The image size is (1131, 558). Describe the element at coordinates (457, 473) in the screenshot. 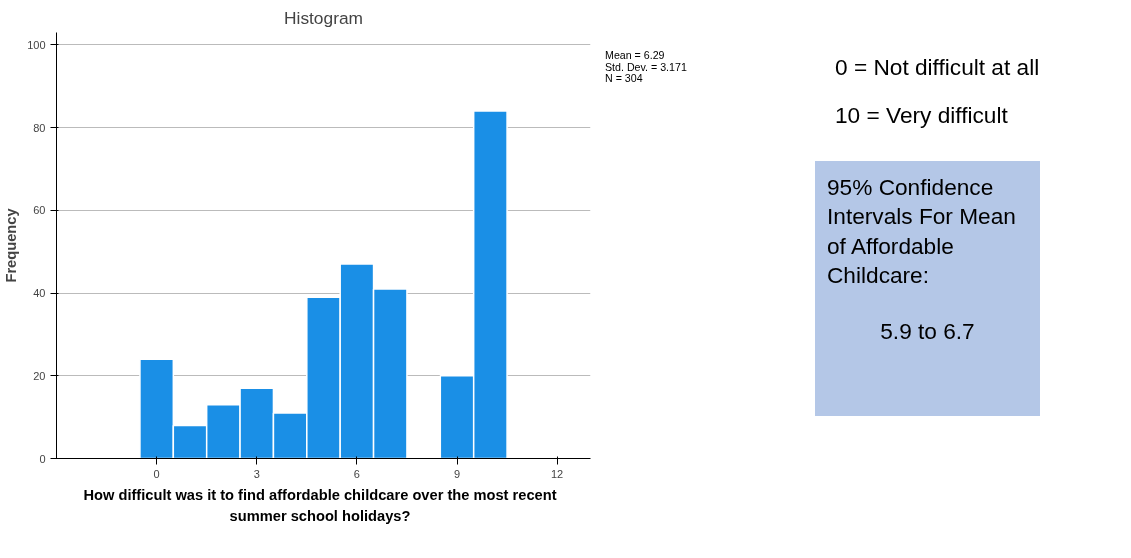

I see `x-tick-label: 9` at that location.